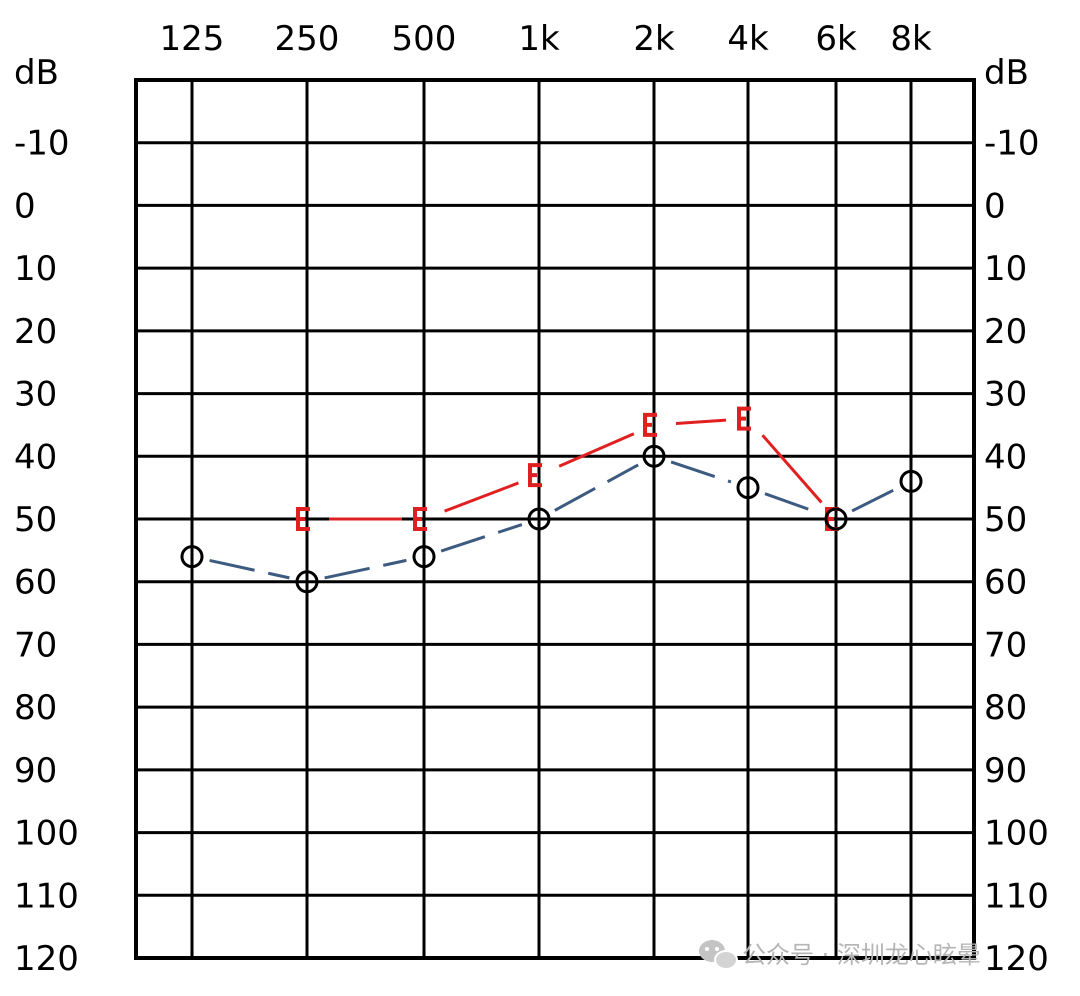  What do you see at coordinates (1016, 959) in the screenshot?
I see `y-tick-right-120: 120` at bounding box center [1016, 959].